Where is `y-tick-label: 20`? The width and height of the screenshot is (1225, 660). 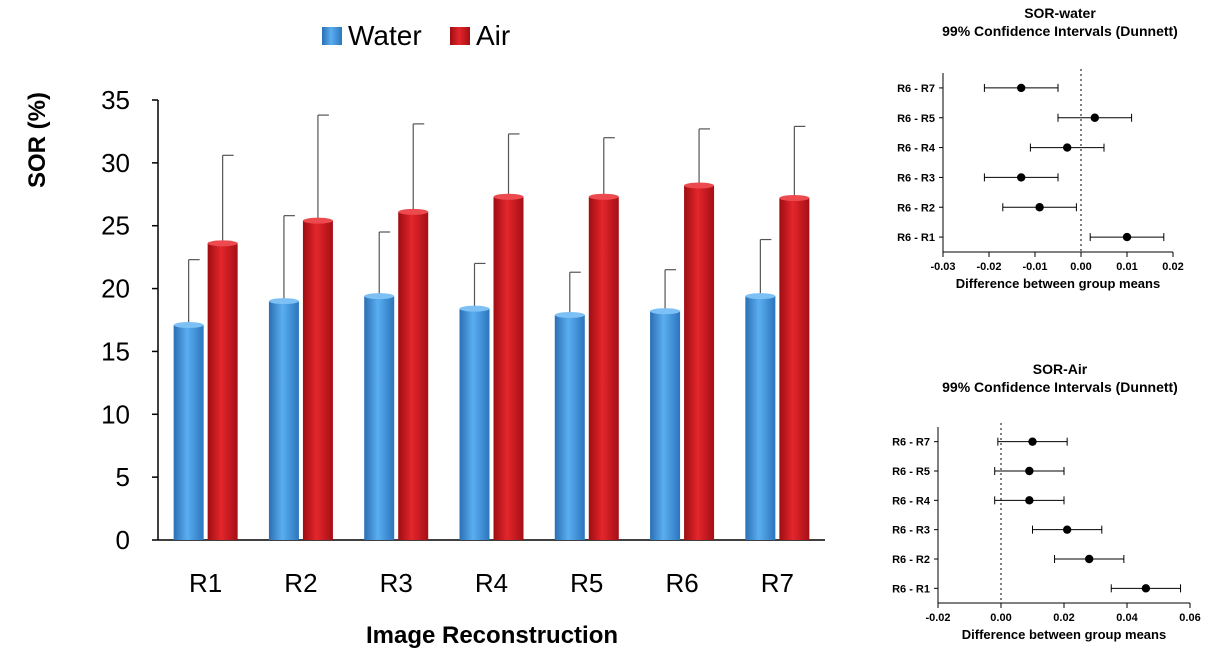
y-tick-label: 20 is located at coordinates (115, 289).